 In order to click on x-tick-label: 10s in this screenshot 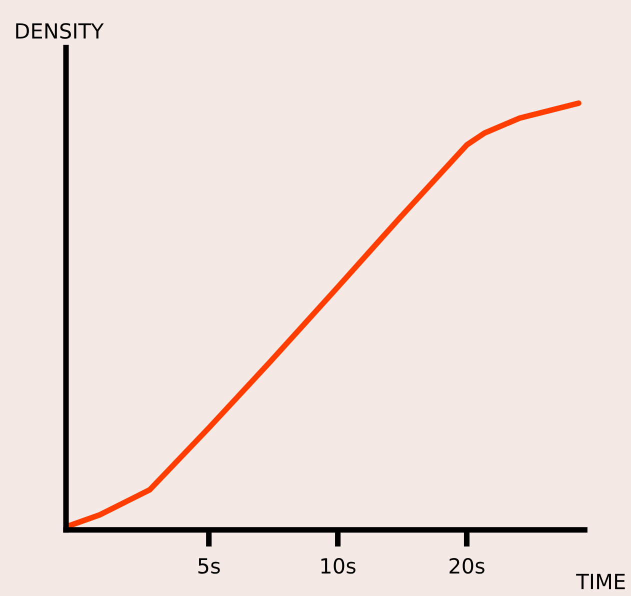, I will do `click(338, 566)`.